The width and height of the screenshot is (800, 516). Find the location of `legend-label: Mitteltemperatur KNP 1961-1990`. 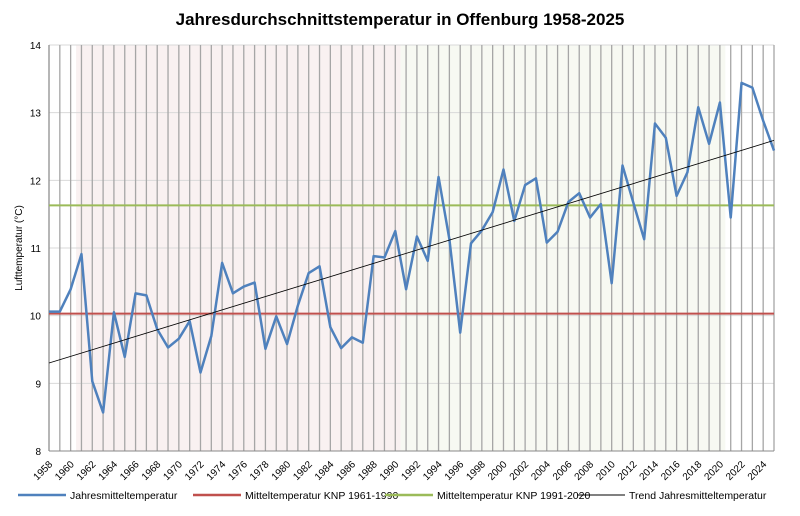

legend-label: Mitteltemperatur KNP 1961-1990 is located at coordinates (321, 496).